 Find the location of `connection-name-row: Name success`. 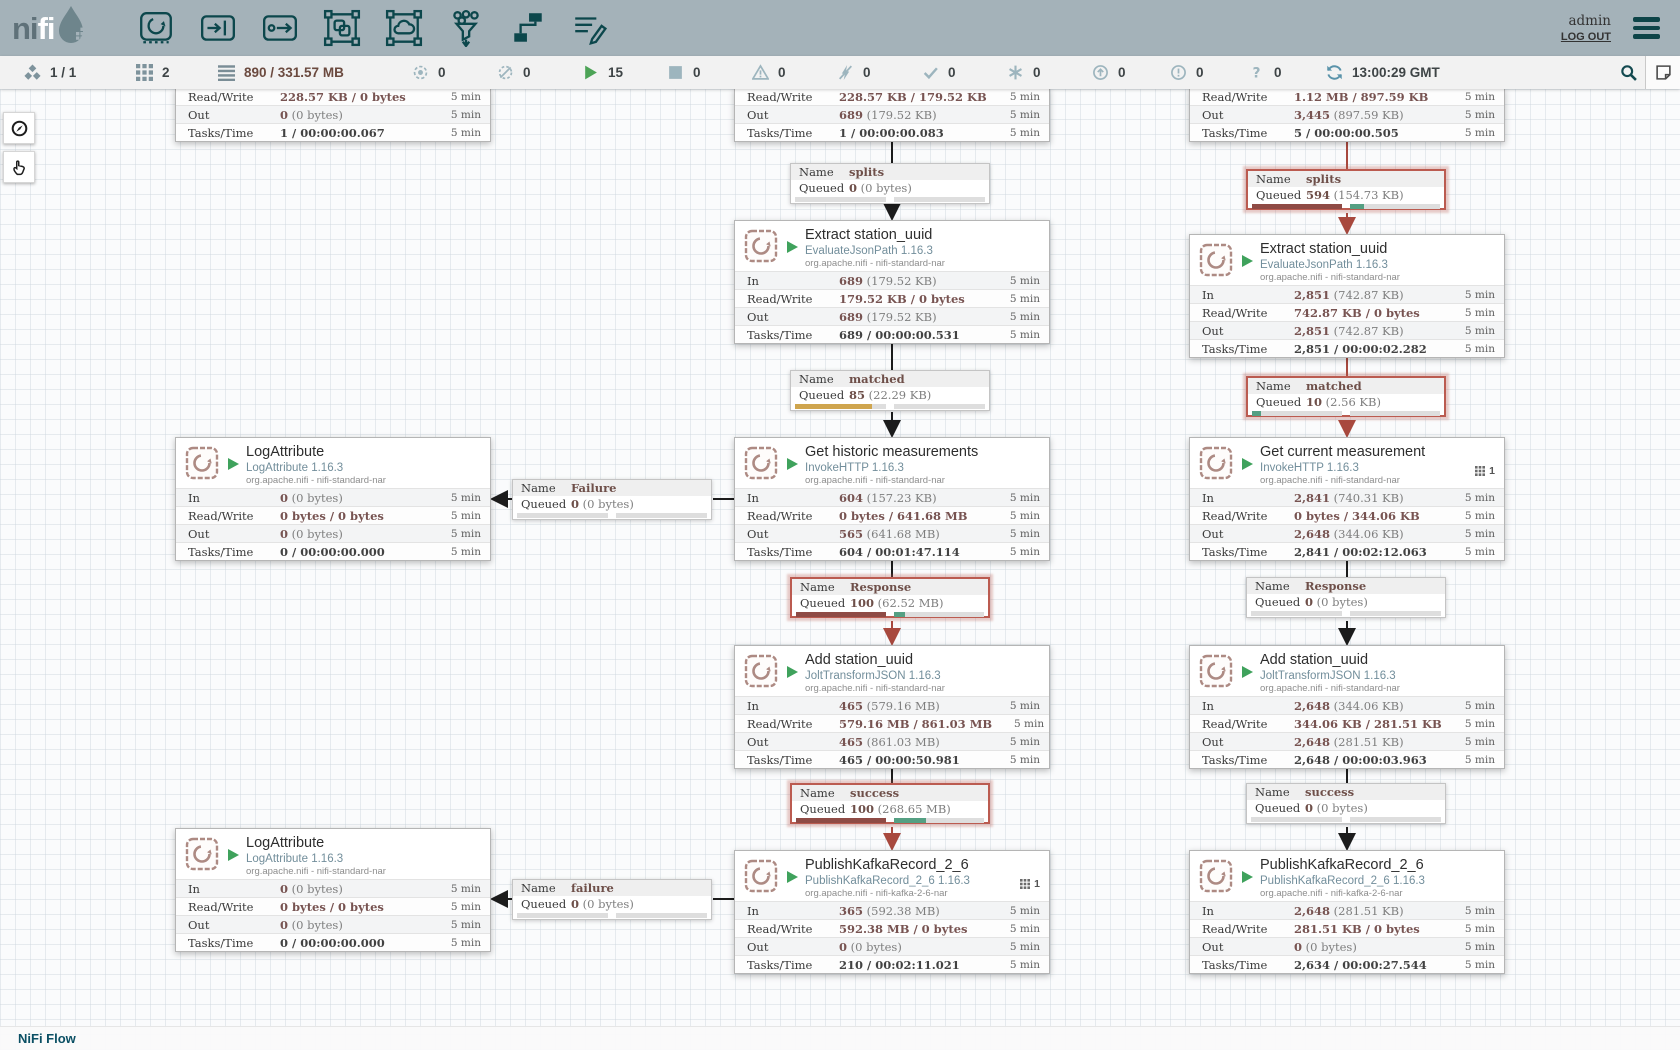

connection-name-row: Name success is located at coordinates (890, 793).